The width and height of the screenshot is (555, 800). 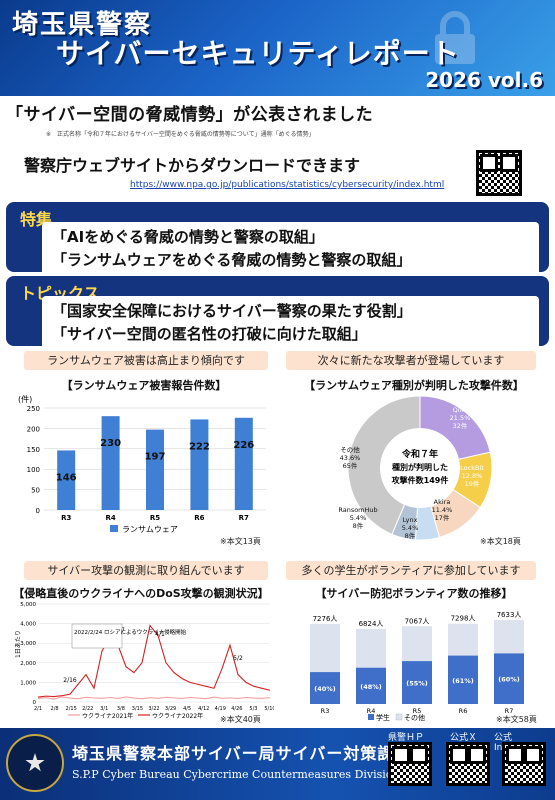 What do you see at coordinates (33, 409) in the screenshot?
I see `y-tick-label: 250` at bounding box center [33, 409].